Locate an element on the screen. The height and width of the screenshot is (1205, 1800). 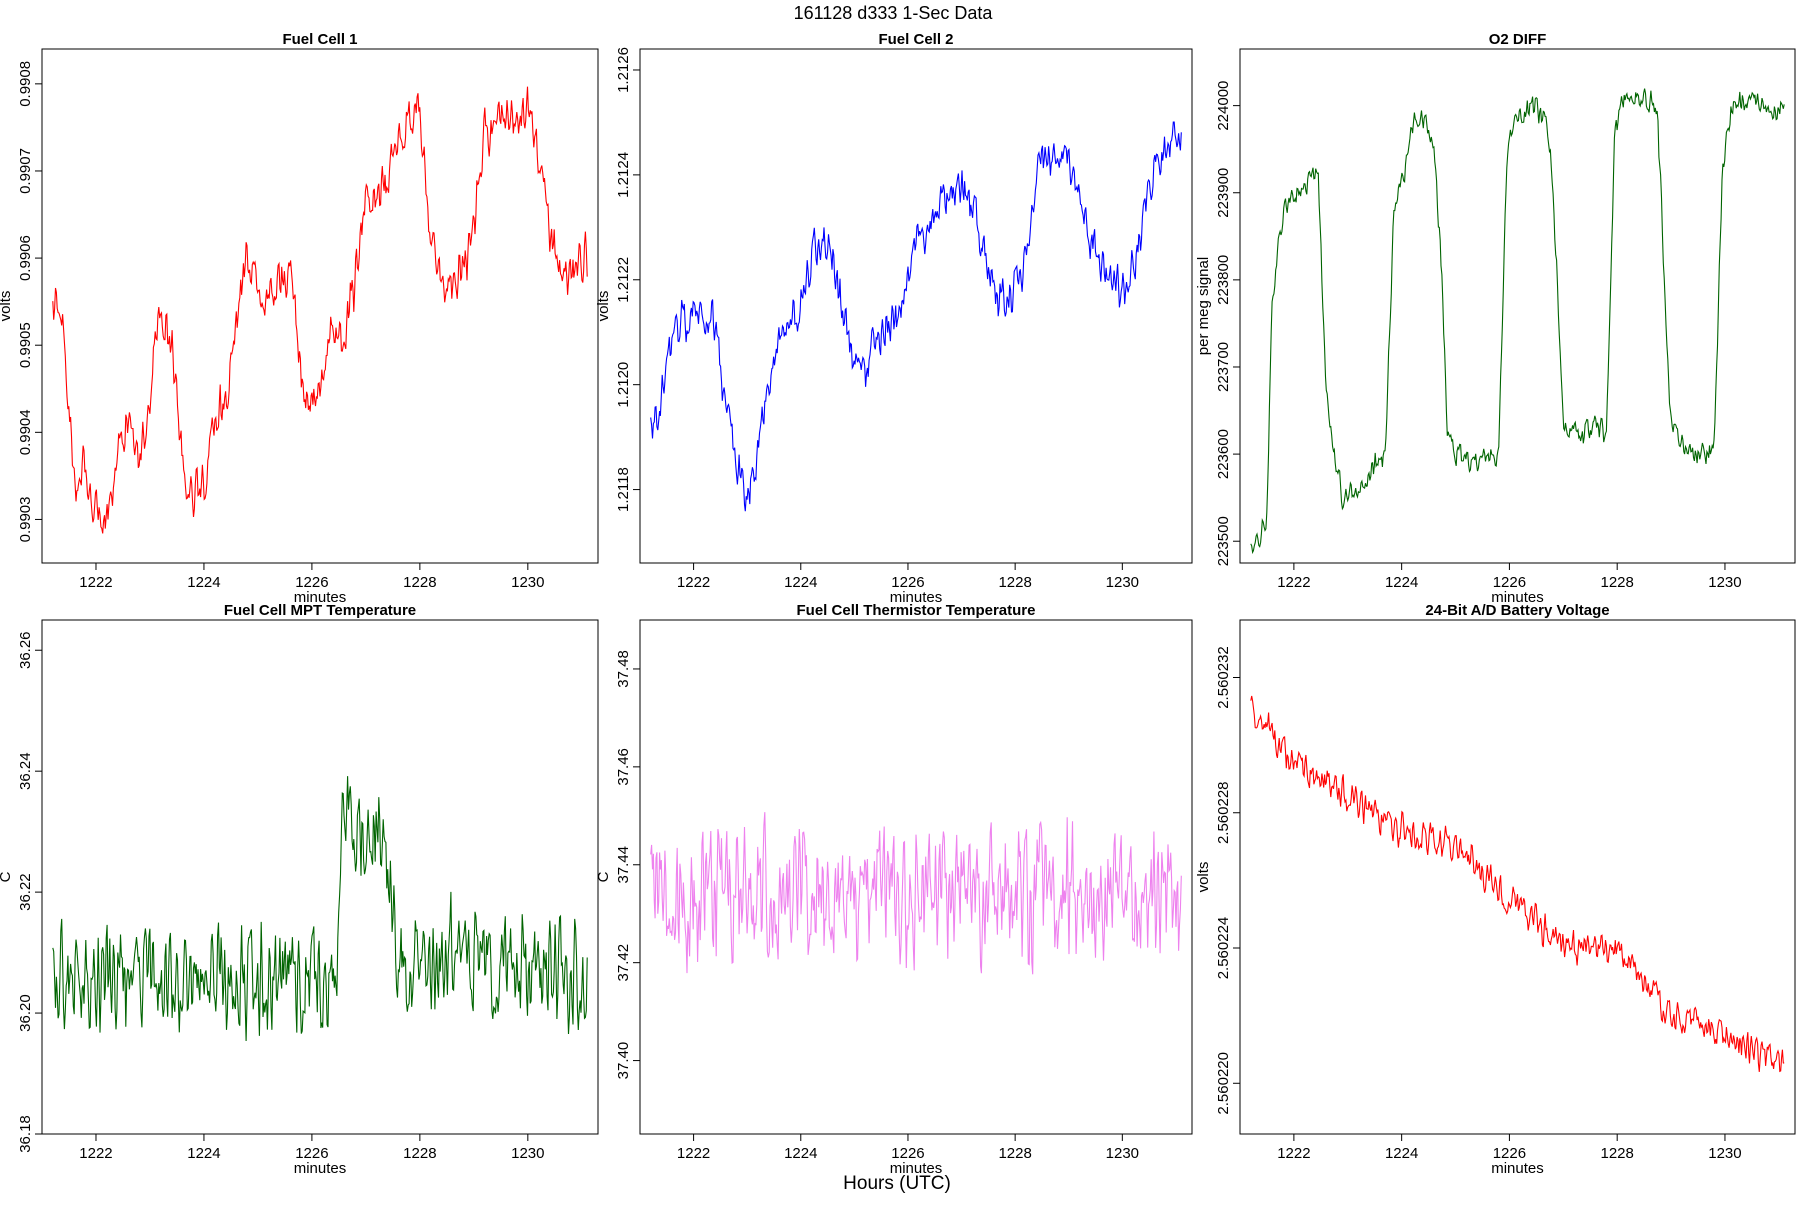
figure-x-axis-label: Hours (UTC) is located at coordinates (897, 1183).